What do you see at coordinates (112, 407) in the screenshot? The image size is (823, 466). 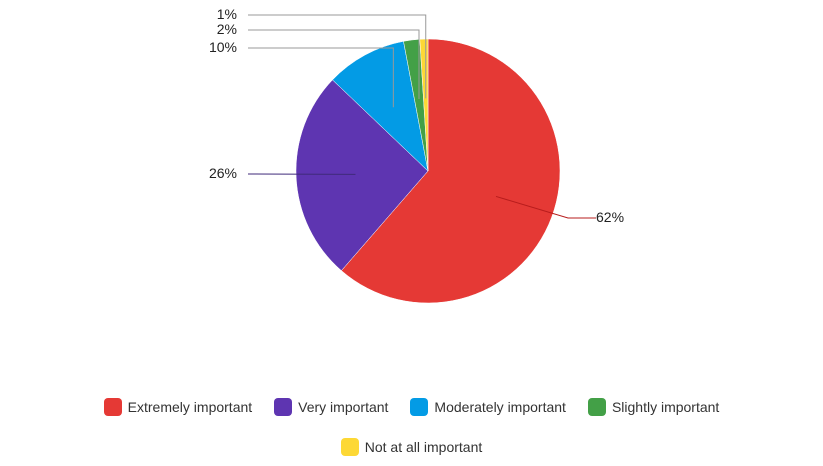 I see `legend-swatch-extremely-important` at bounding box center [112, 407].